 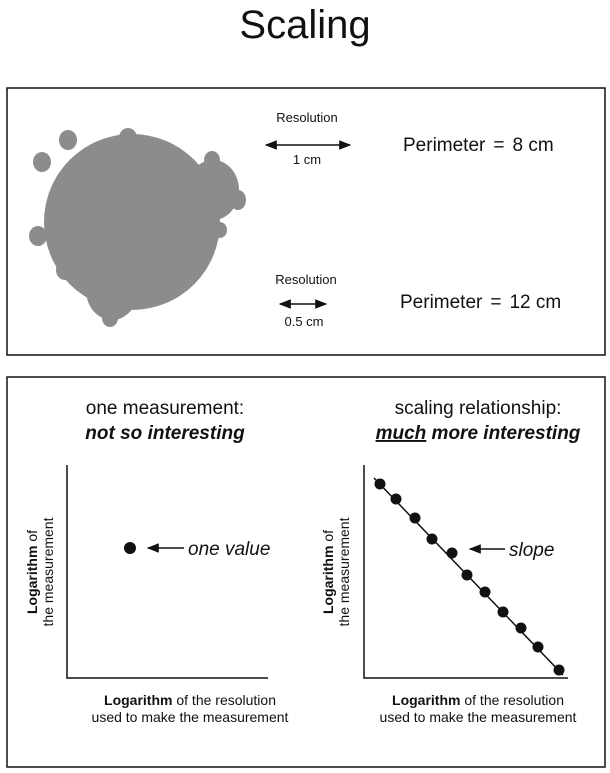 What do you see at coordinates (531, 550) in the screenshot?
I see `annotation: slope` at bounding box center [531, 550].